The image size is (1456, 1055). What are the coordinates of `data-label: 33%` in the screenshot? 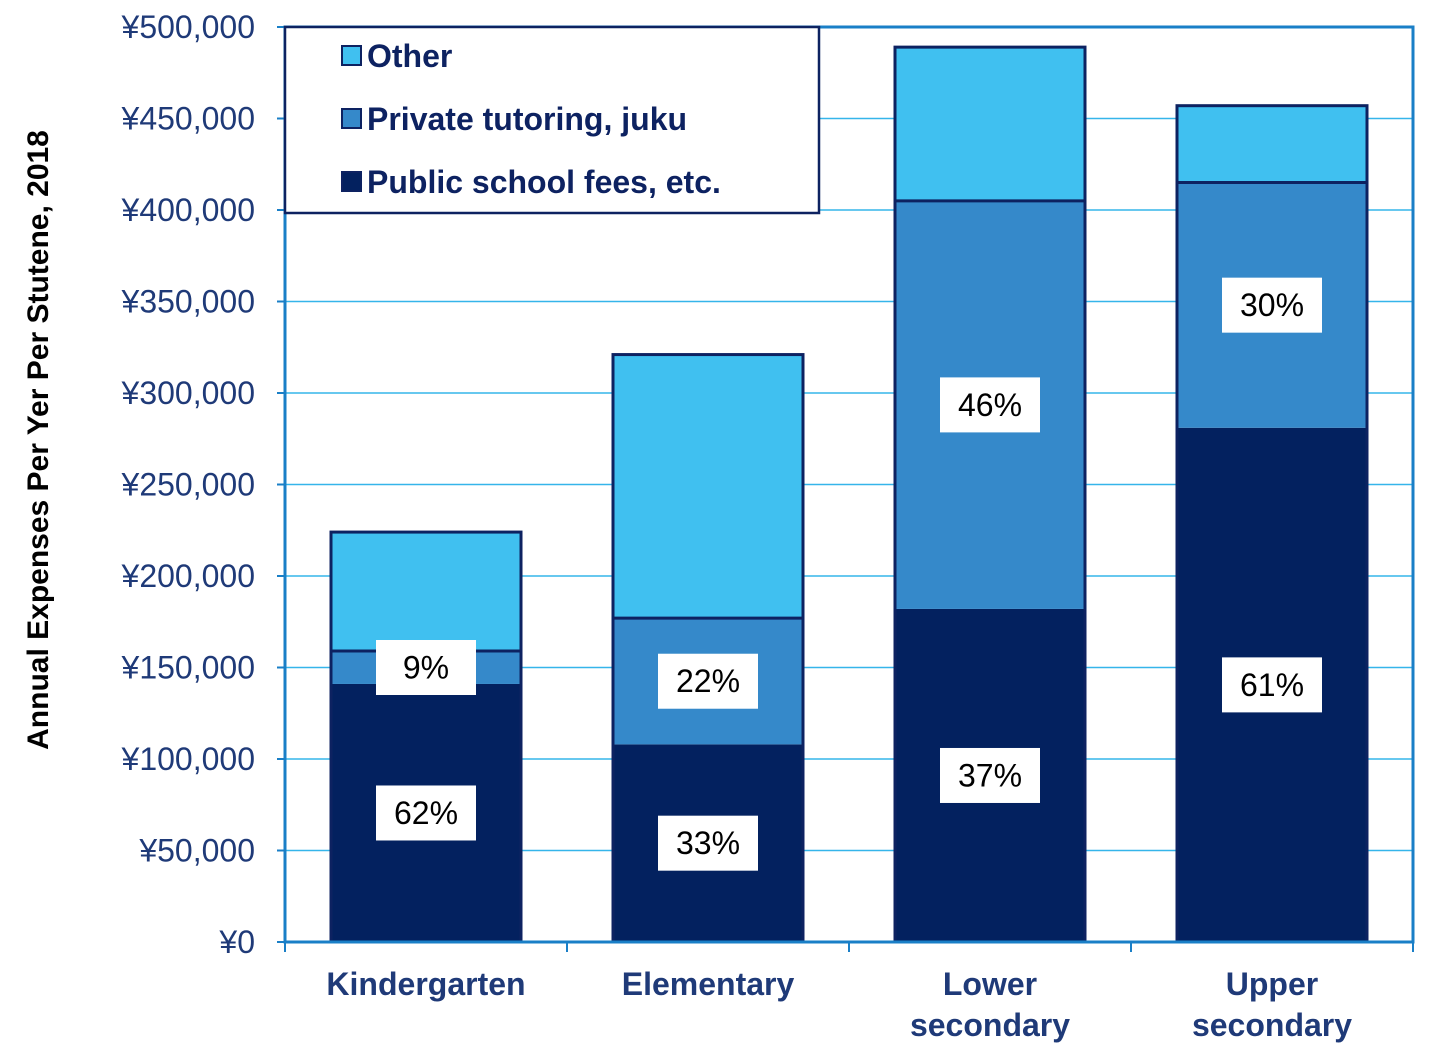 It's located at (708, 843).